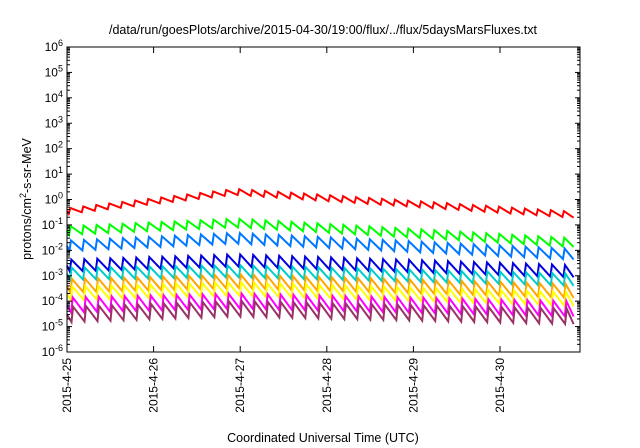  Describe the element at coordinates (500, 385) in the screenshot. I see `x-tick-label: 2015-4-30` at that location.